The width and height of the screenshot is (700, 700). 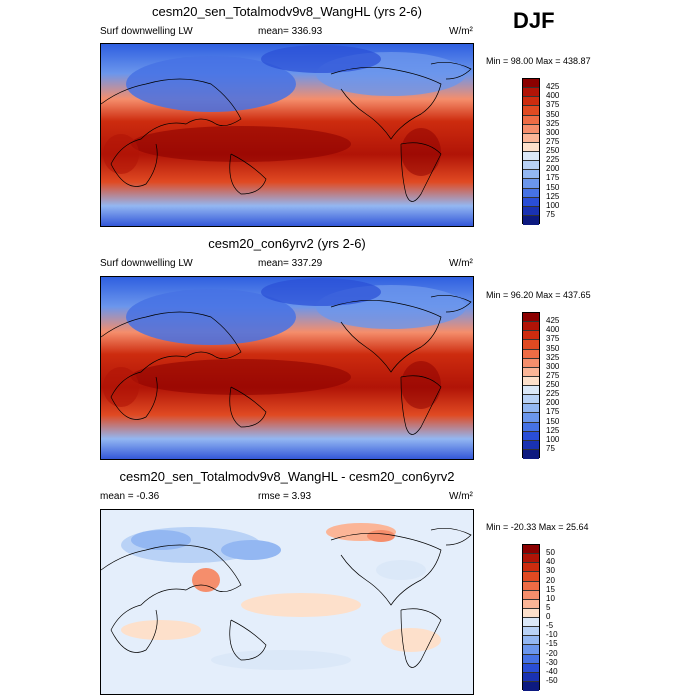 I want to click on colorbar-tick-label: -50, so click(x=552, y=680).